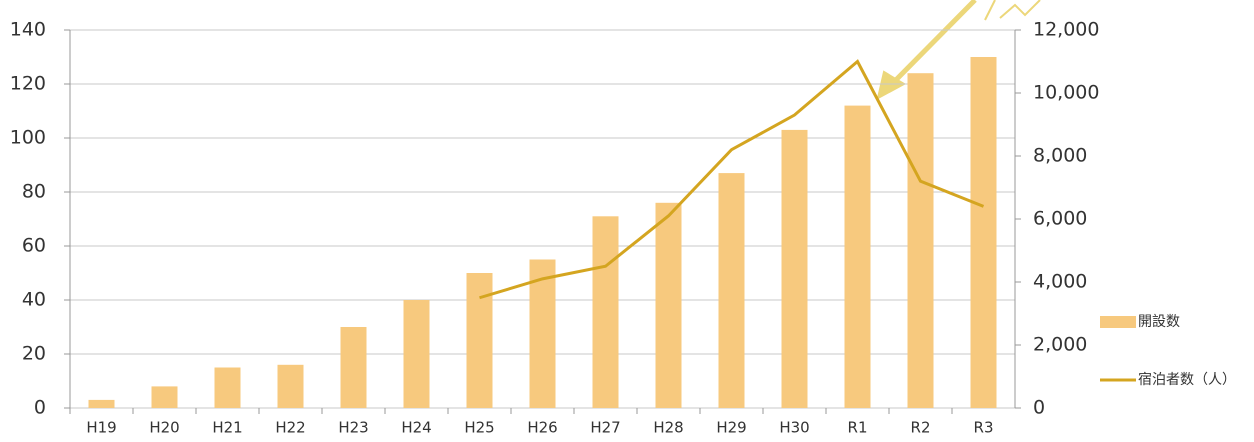 The width and height of the screenshot is (1254, 442). What do you see at coordinates (1060, 345) in the screenshot?
I see `y2-tick-label: 2,000` at bounding box center [1060, 345].